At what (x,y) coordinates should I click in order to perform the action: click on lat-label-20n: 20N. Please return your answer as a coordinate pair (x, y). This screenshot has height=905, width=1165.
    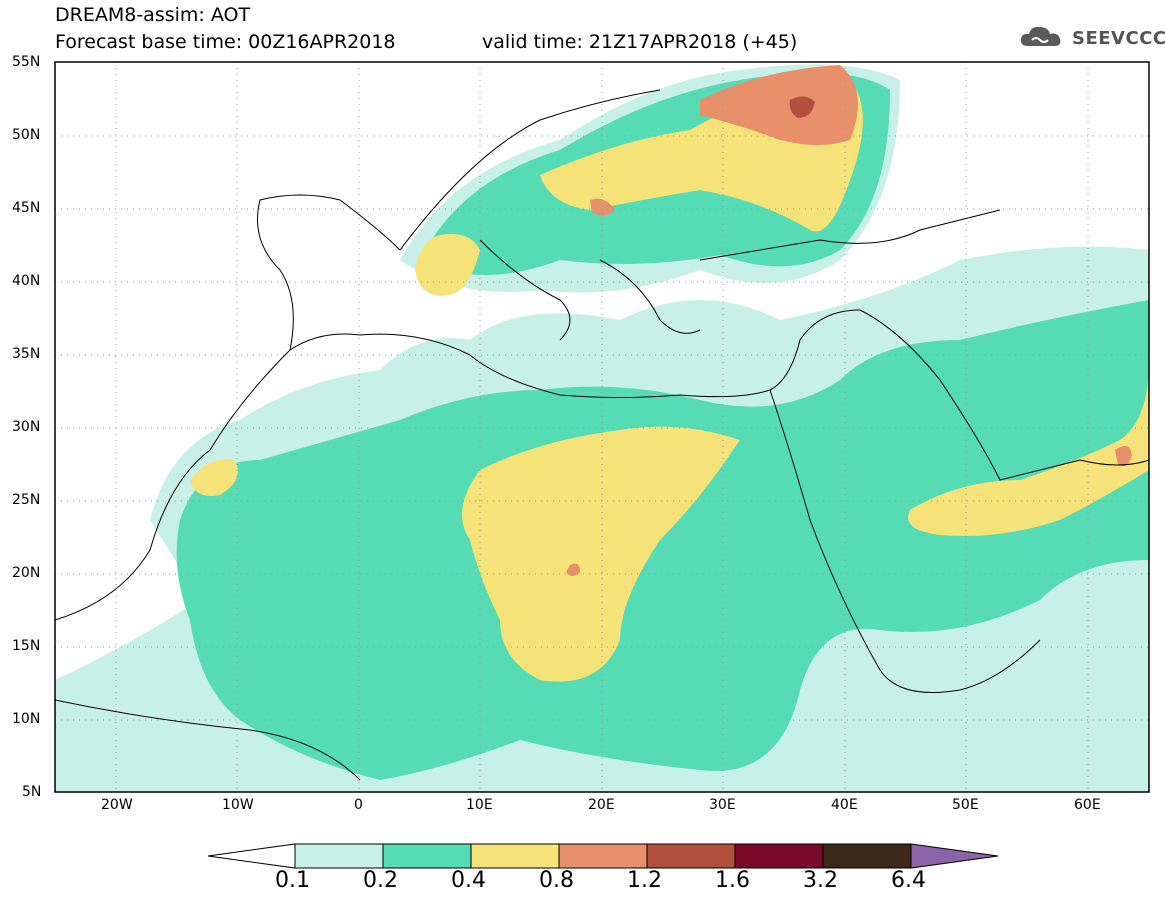
    Looking at the image, I should click on (26, 573).